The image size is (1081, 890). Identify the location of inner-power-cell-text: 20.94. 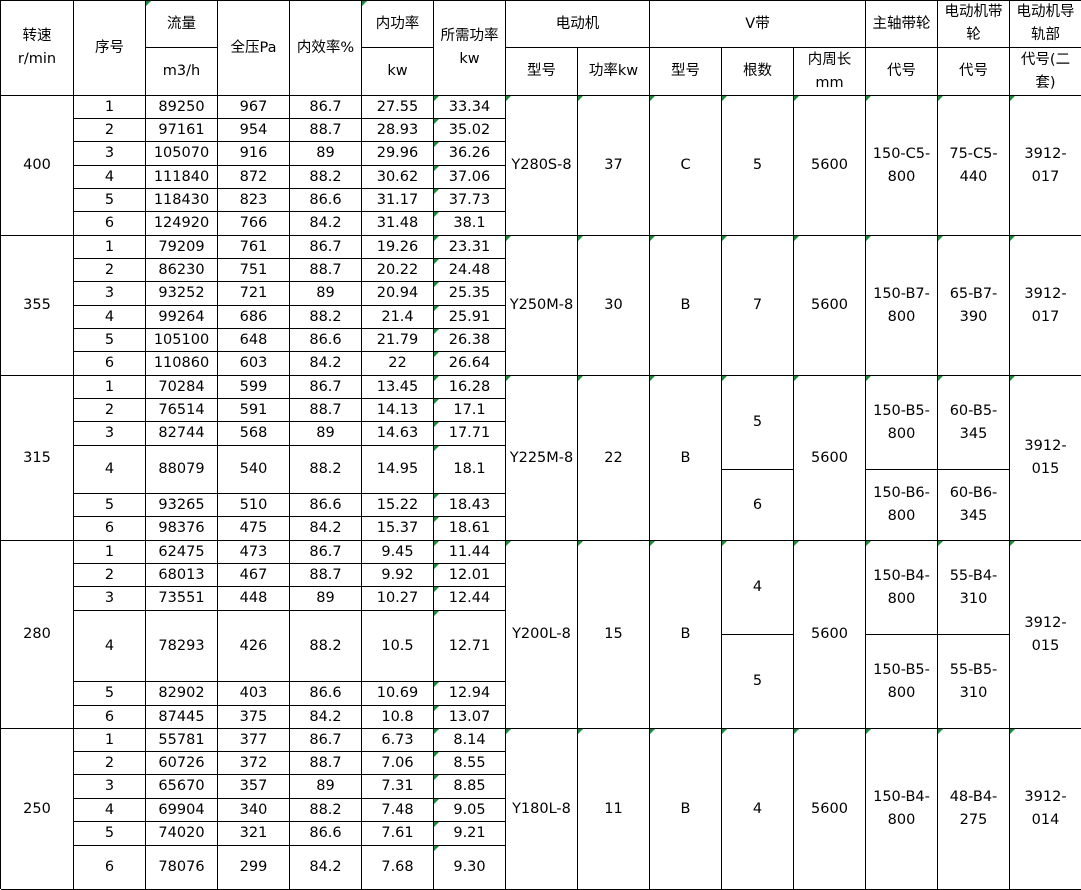
(397, 293).